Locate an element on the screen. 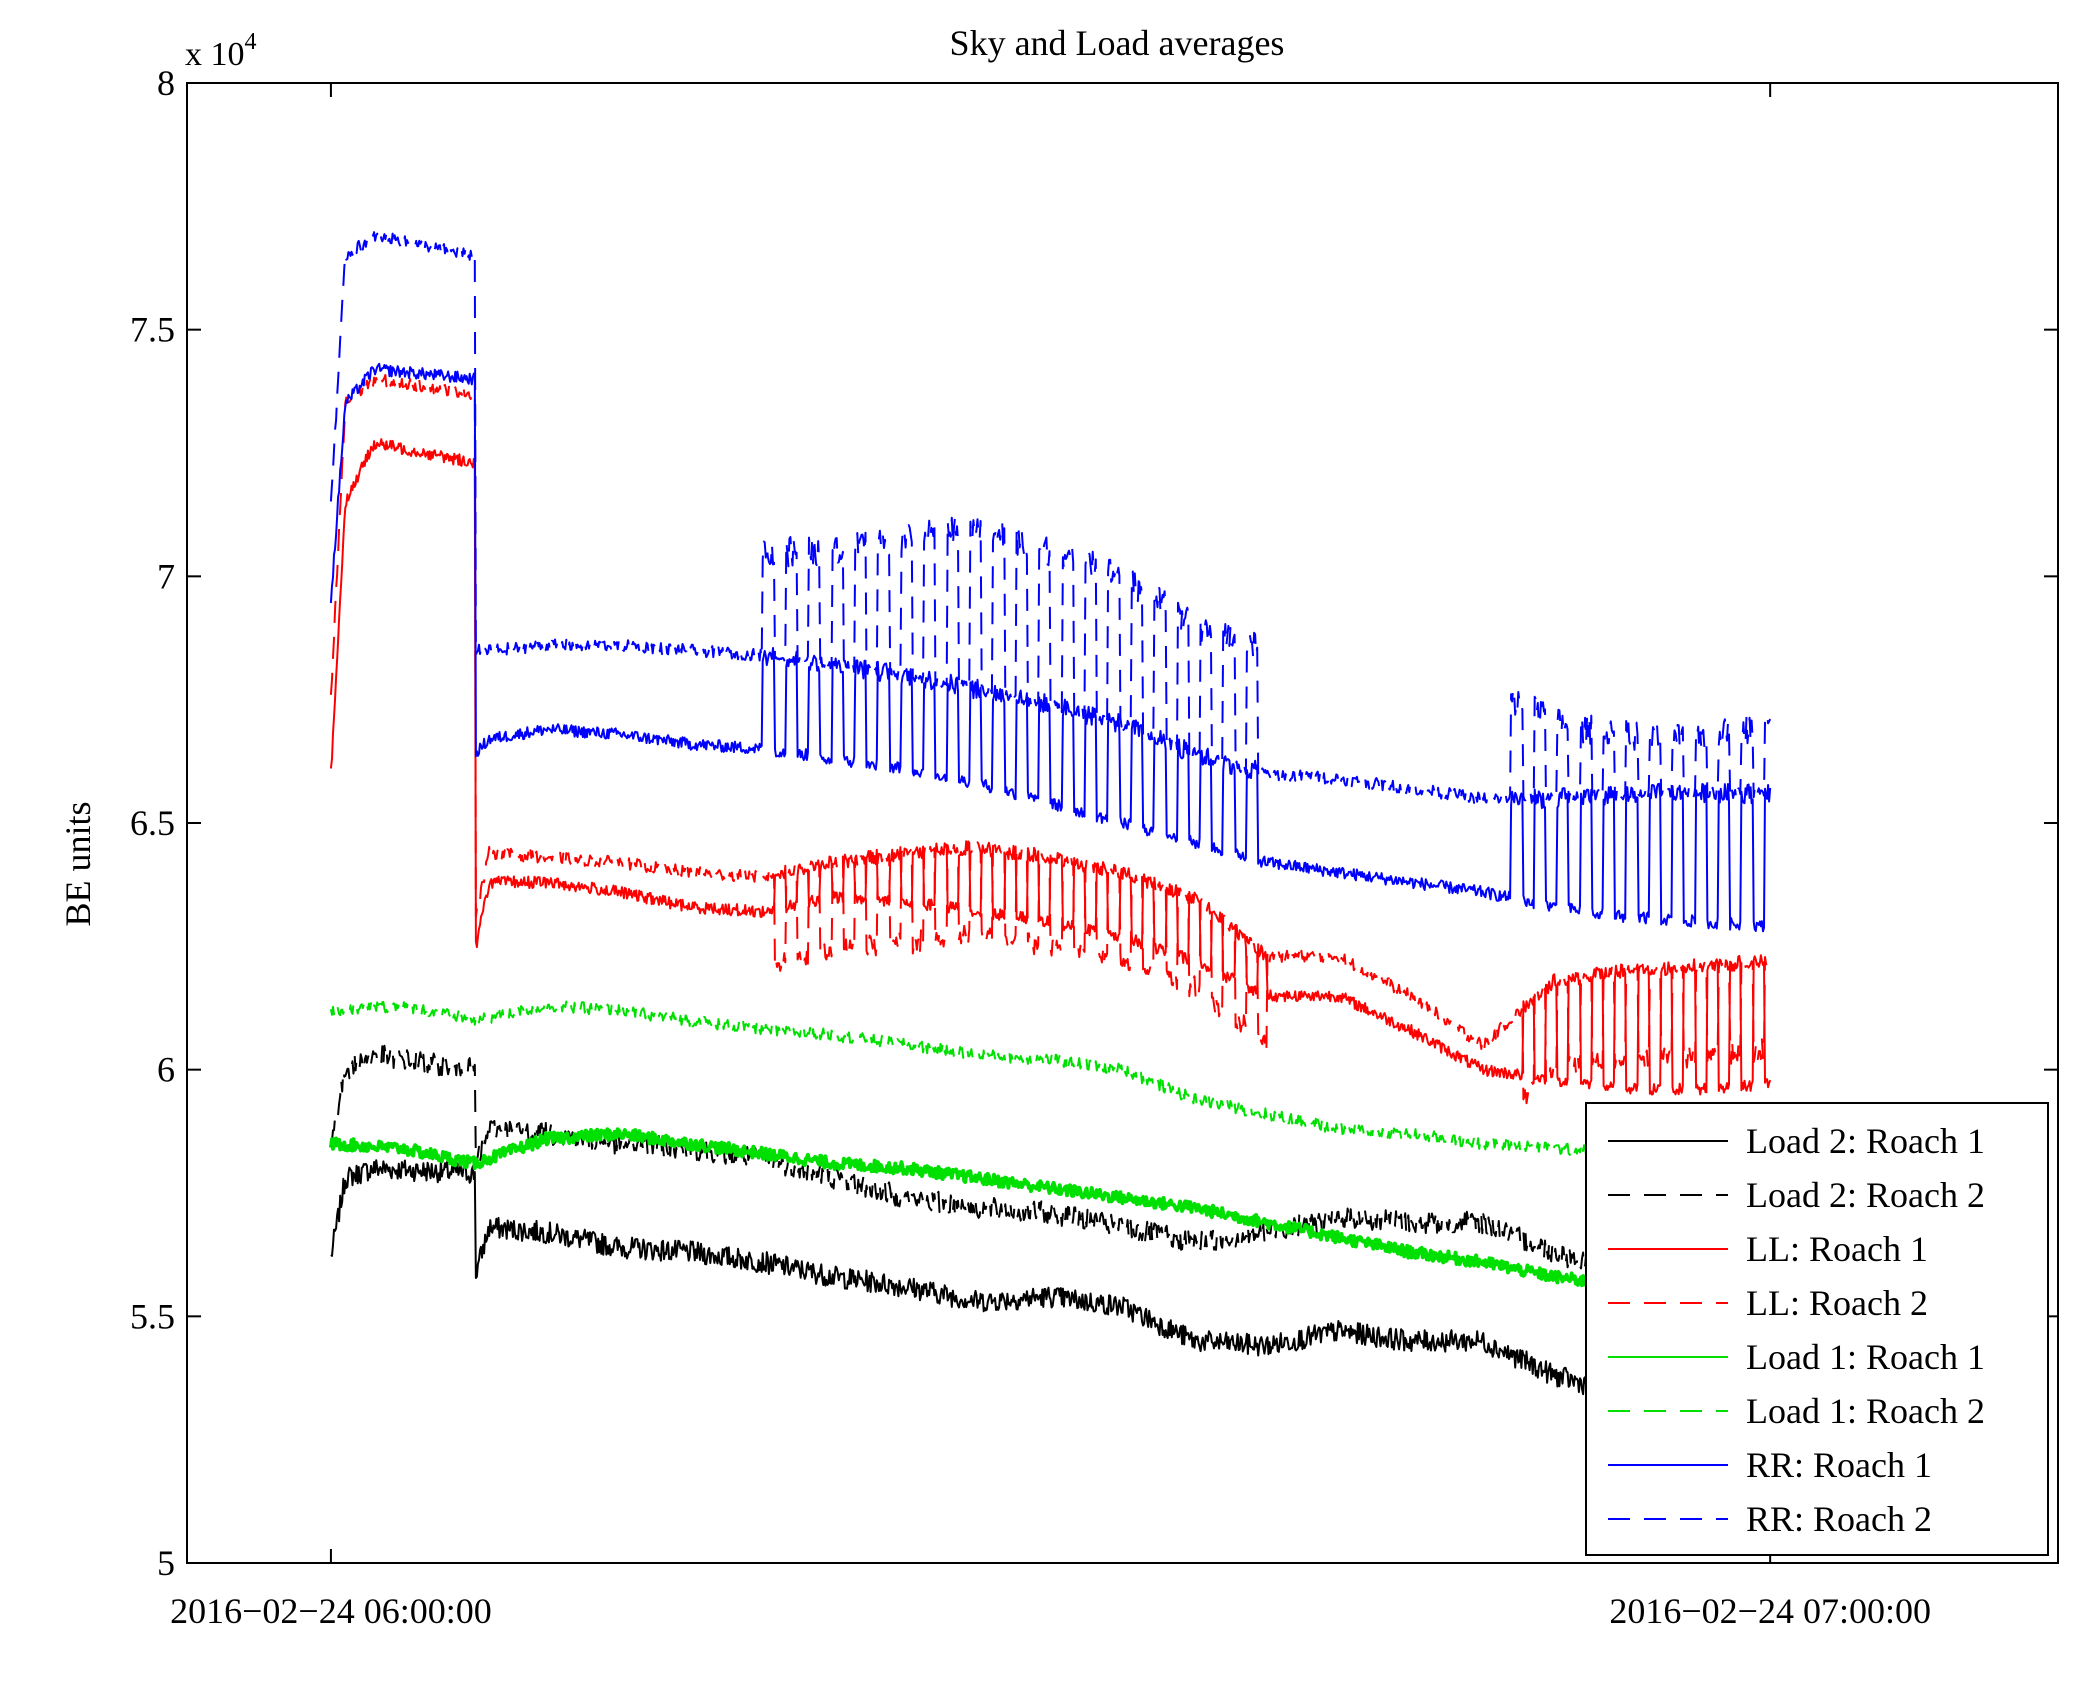 The width and height of the screenshot is (2075, 1683). legend-label: Load 1: Roach 2 is located at coordinates (1865, 1411).